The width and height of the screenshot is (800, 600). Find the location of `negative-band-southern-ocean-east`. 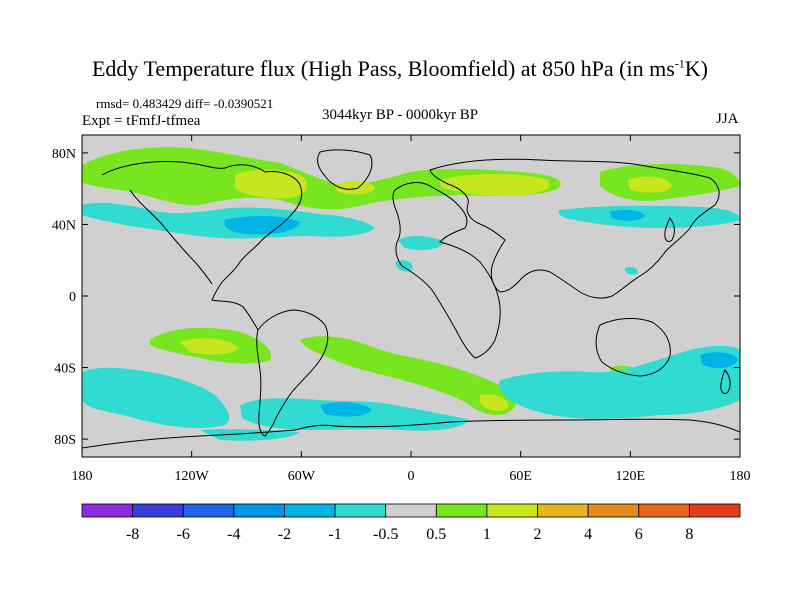

negative-band-southern-ocean-east is located at coordinates (619, 382).